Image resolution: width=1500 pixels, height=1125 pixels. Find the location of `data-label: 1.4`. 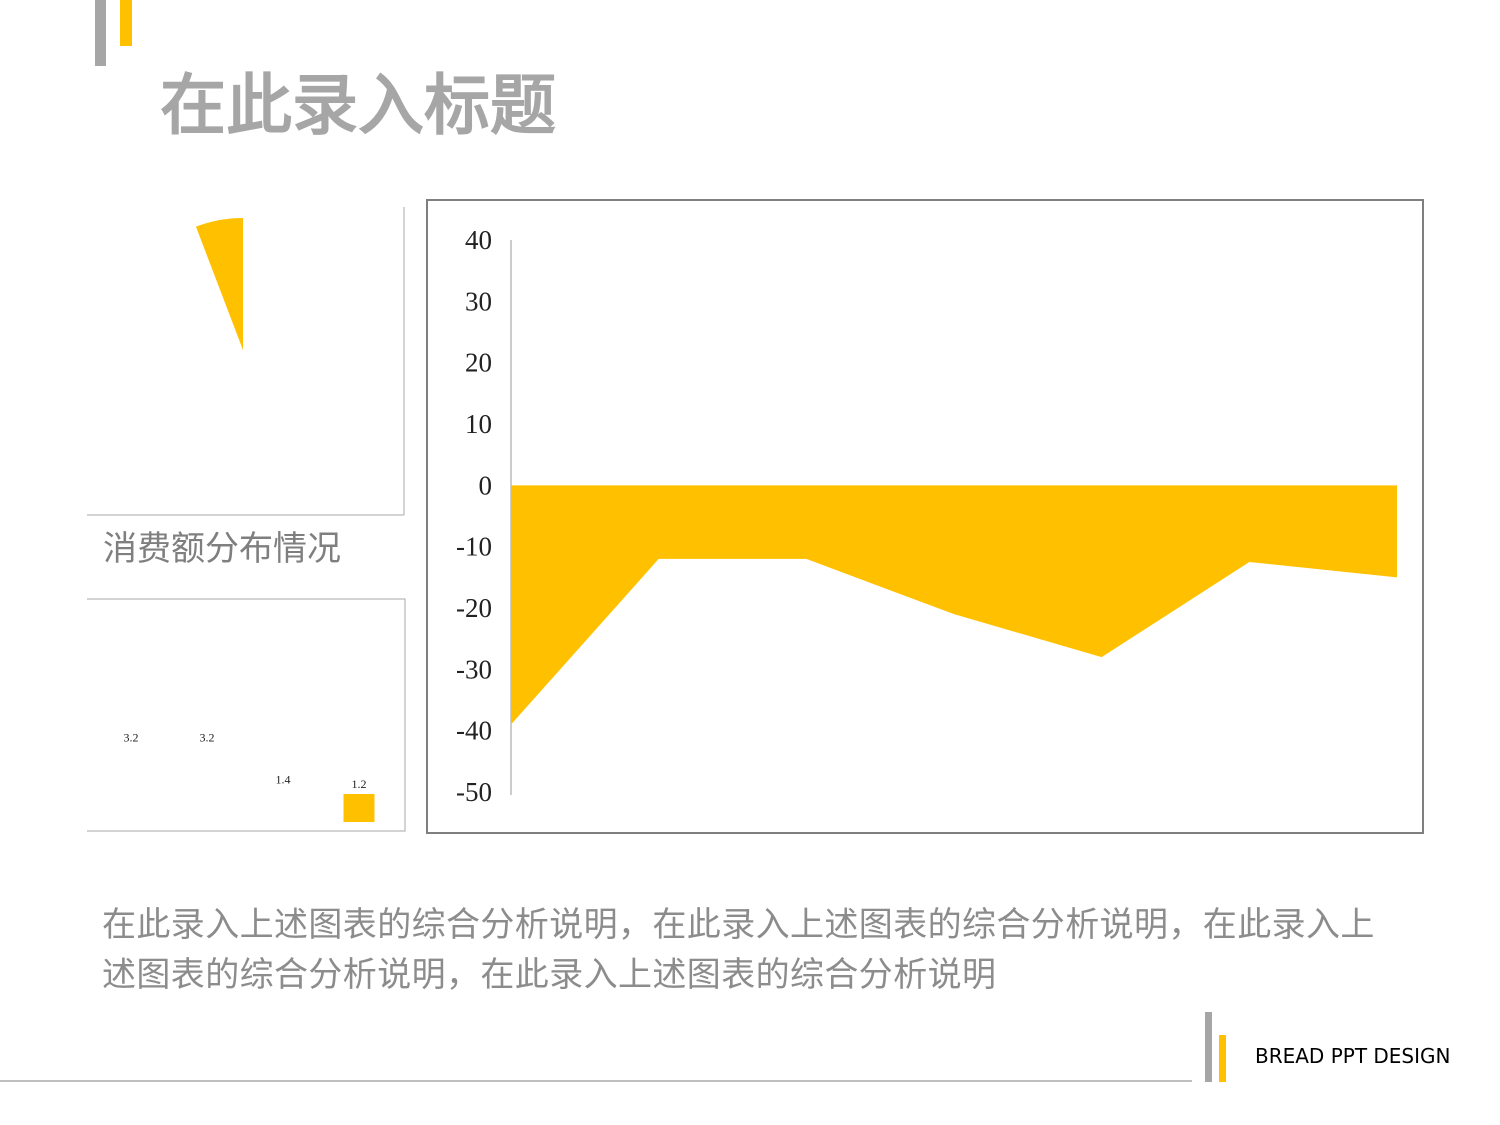

data-label: 1.4 is located at coordinates (283, 779).